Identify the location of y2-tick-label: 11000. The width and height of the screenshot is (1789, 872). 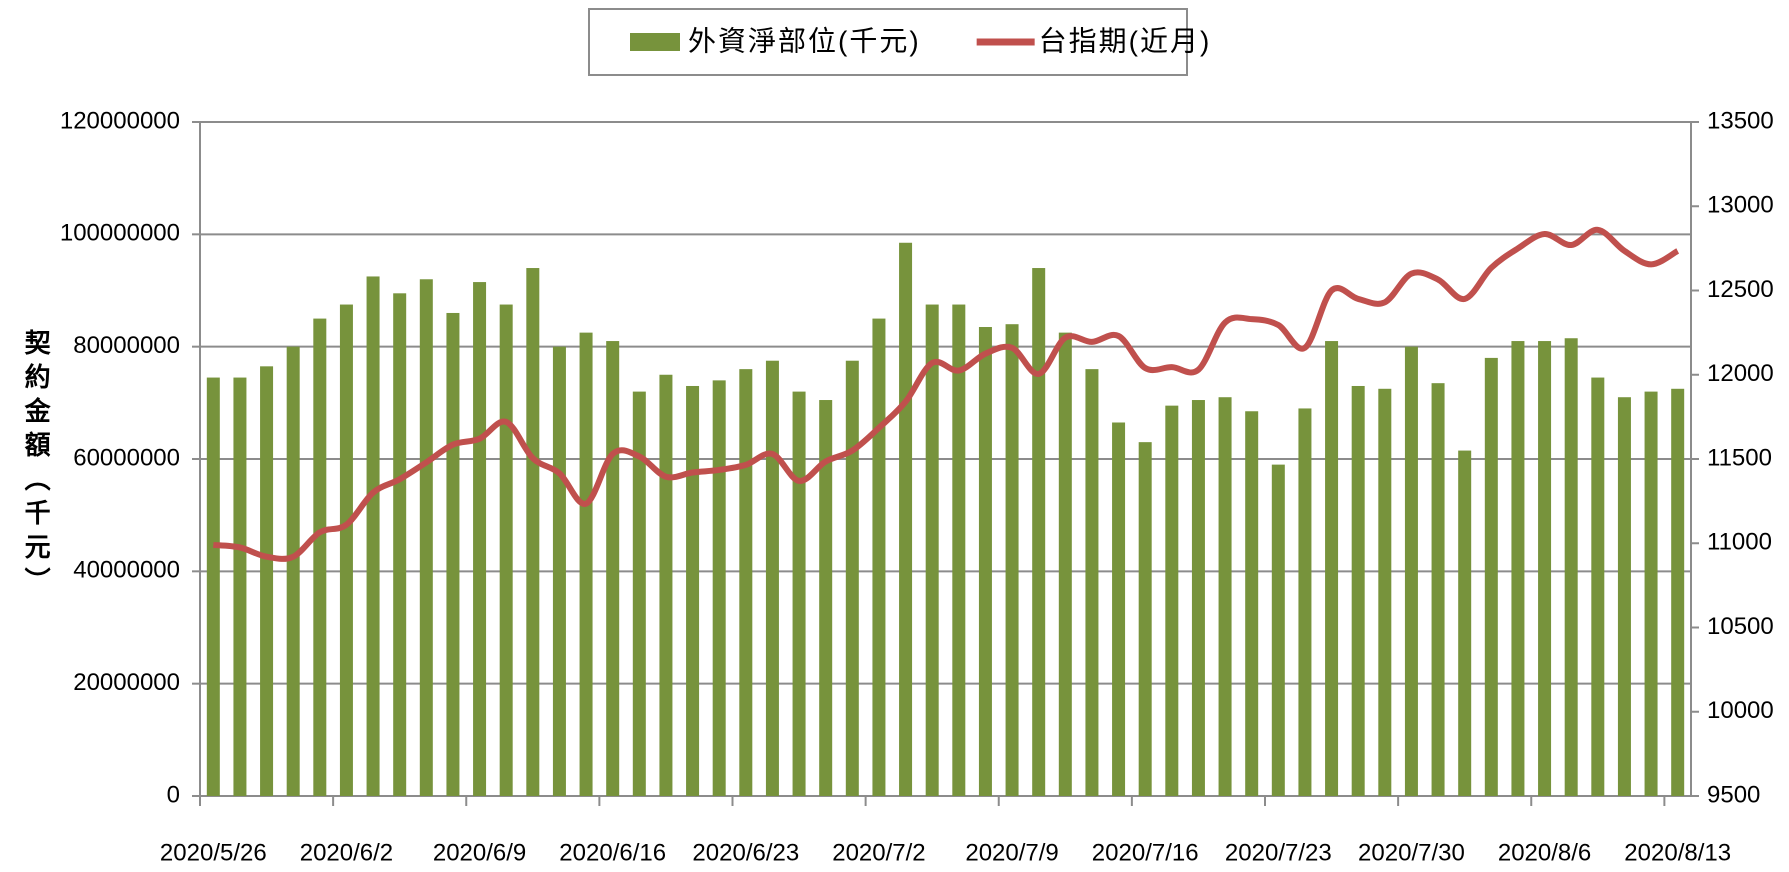
(1739, 542).